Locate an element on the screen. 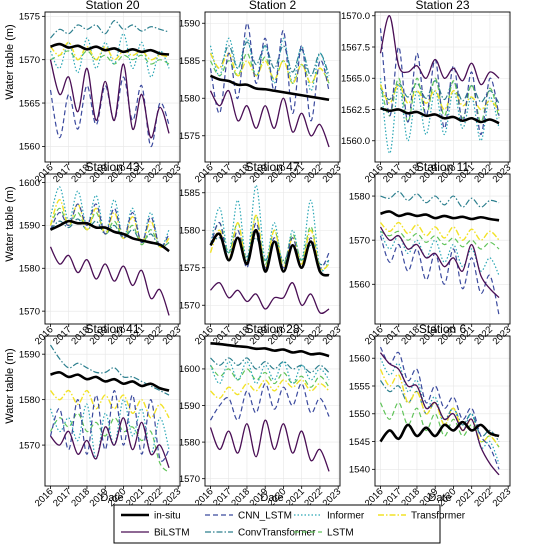  legend-label-bilstm: BiLSTM is located at coordinates (172, 533).